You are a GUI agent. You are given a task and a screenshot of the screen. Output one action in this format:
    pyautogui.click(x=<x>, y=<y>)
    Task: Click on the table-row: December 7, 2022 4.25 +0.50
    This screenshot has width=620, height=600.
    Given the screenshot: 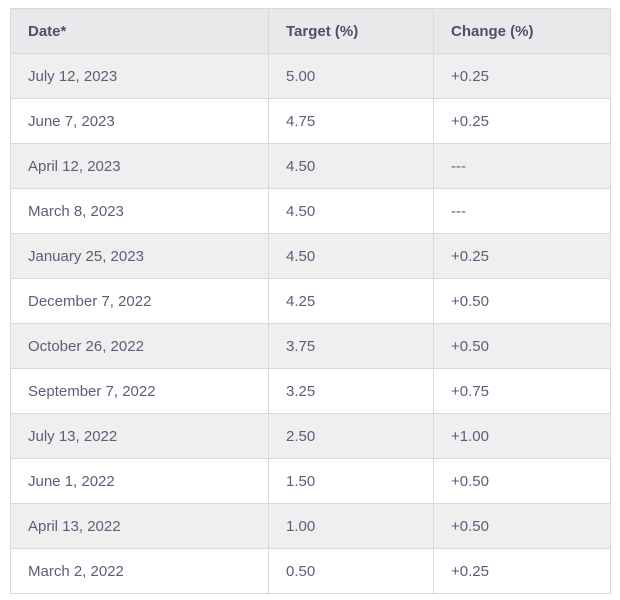 What is the action you would take?
    pyautogui.click(x=310, y=301)
    